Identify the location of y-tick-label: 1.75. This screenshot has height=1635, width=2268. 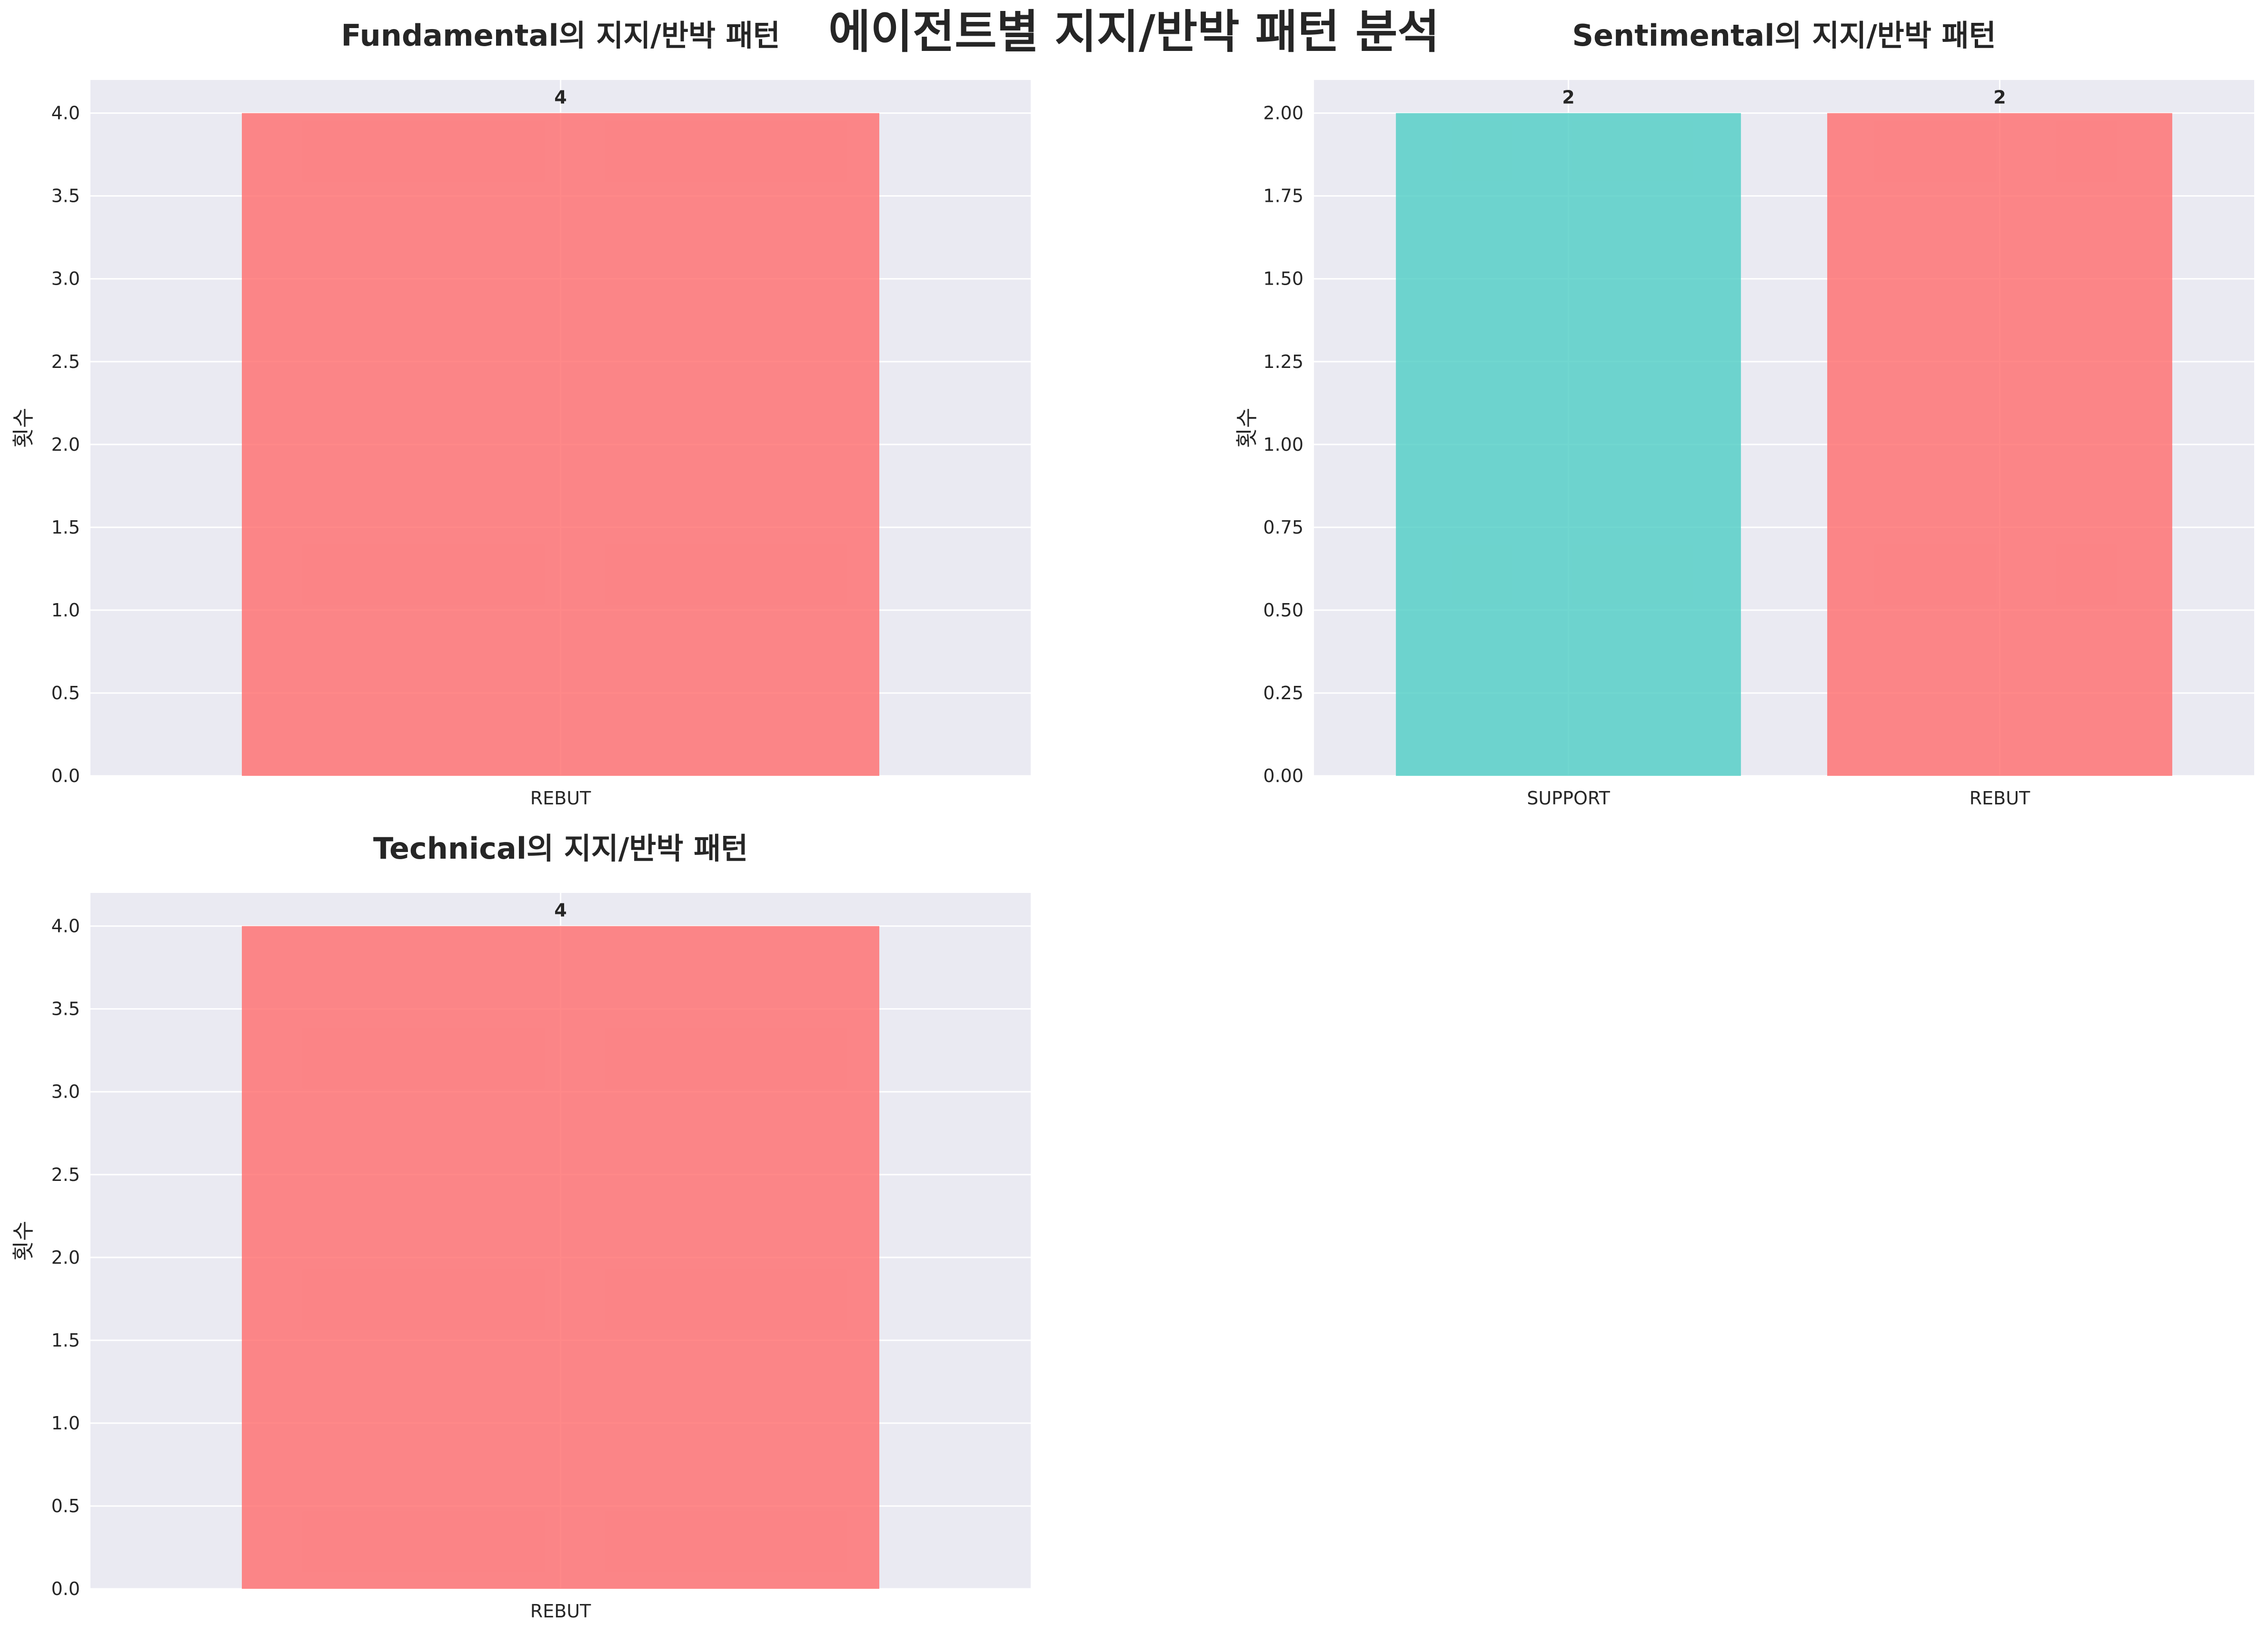
(1283, 196).